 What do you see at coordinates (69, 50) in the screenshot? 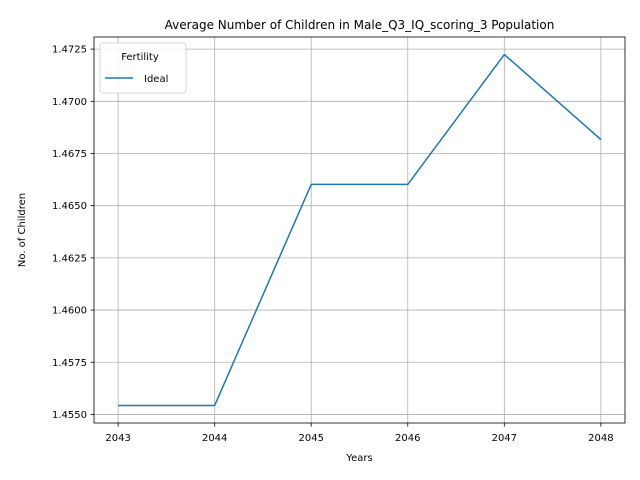
I see `y-tick-label: 1.4725` at bounding box center [69, 50].